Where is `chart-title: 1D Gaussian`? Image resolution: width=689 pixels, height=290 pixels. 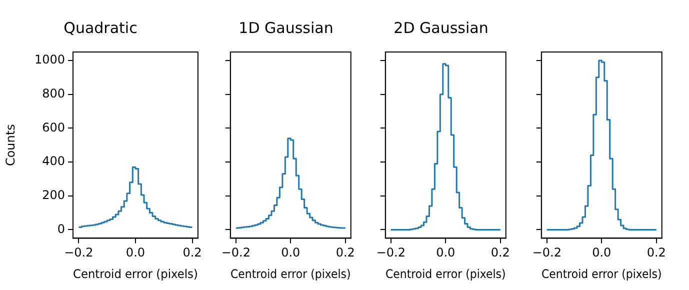
chart-title: 1D Gaussian is located at coordinates (286, 27).